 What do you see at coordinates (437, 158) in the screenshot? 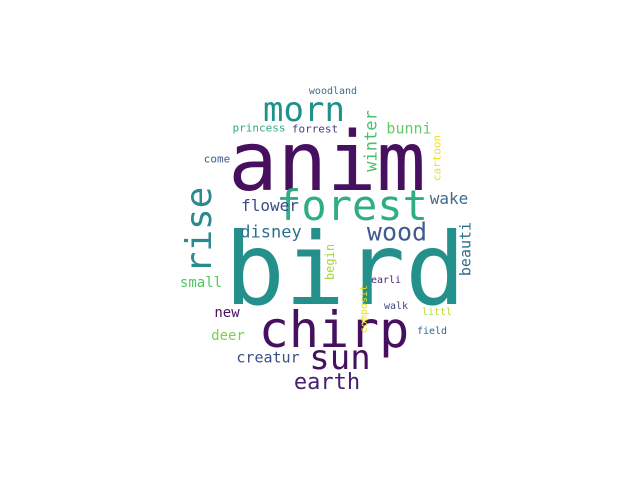
I see `word-cartoon: cartoon` at bounding box center [437, 158].